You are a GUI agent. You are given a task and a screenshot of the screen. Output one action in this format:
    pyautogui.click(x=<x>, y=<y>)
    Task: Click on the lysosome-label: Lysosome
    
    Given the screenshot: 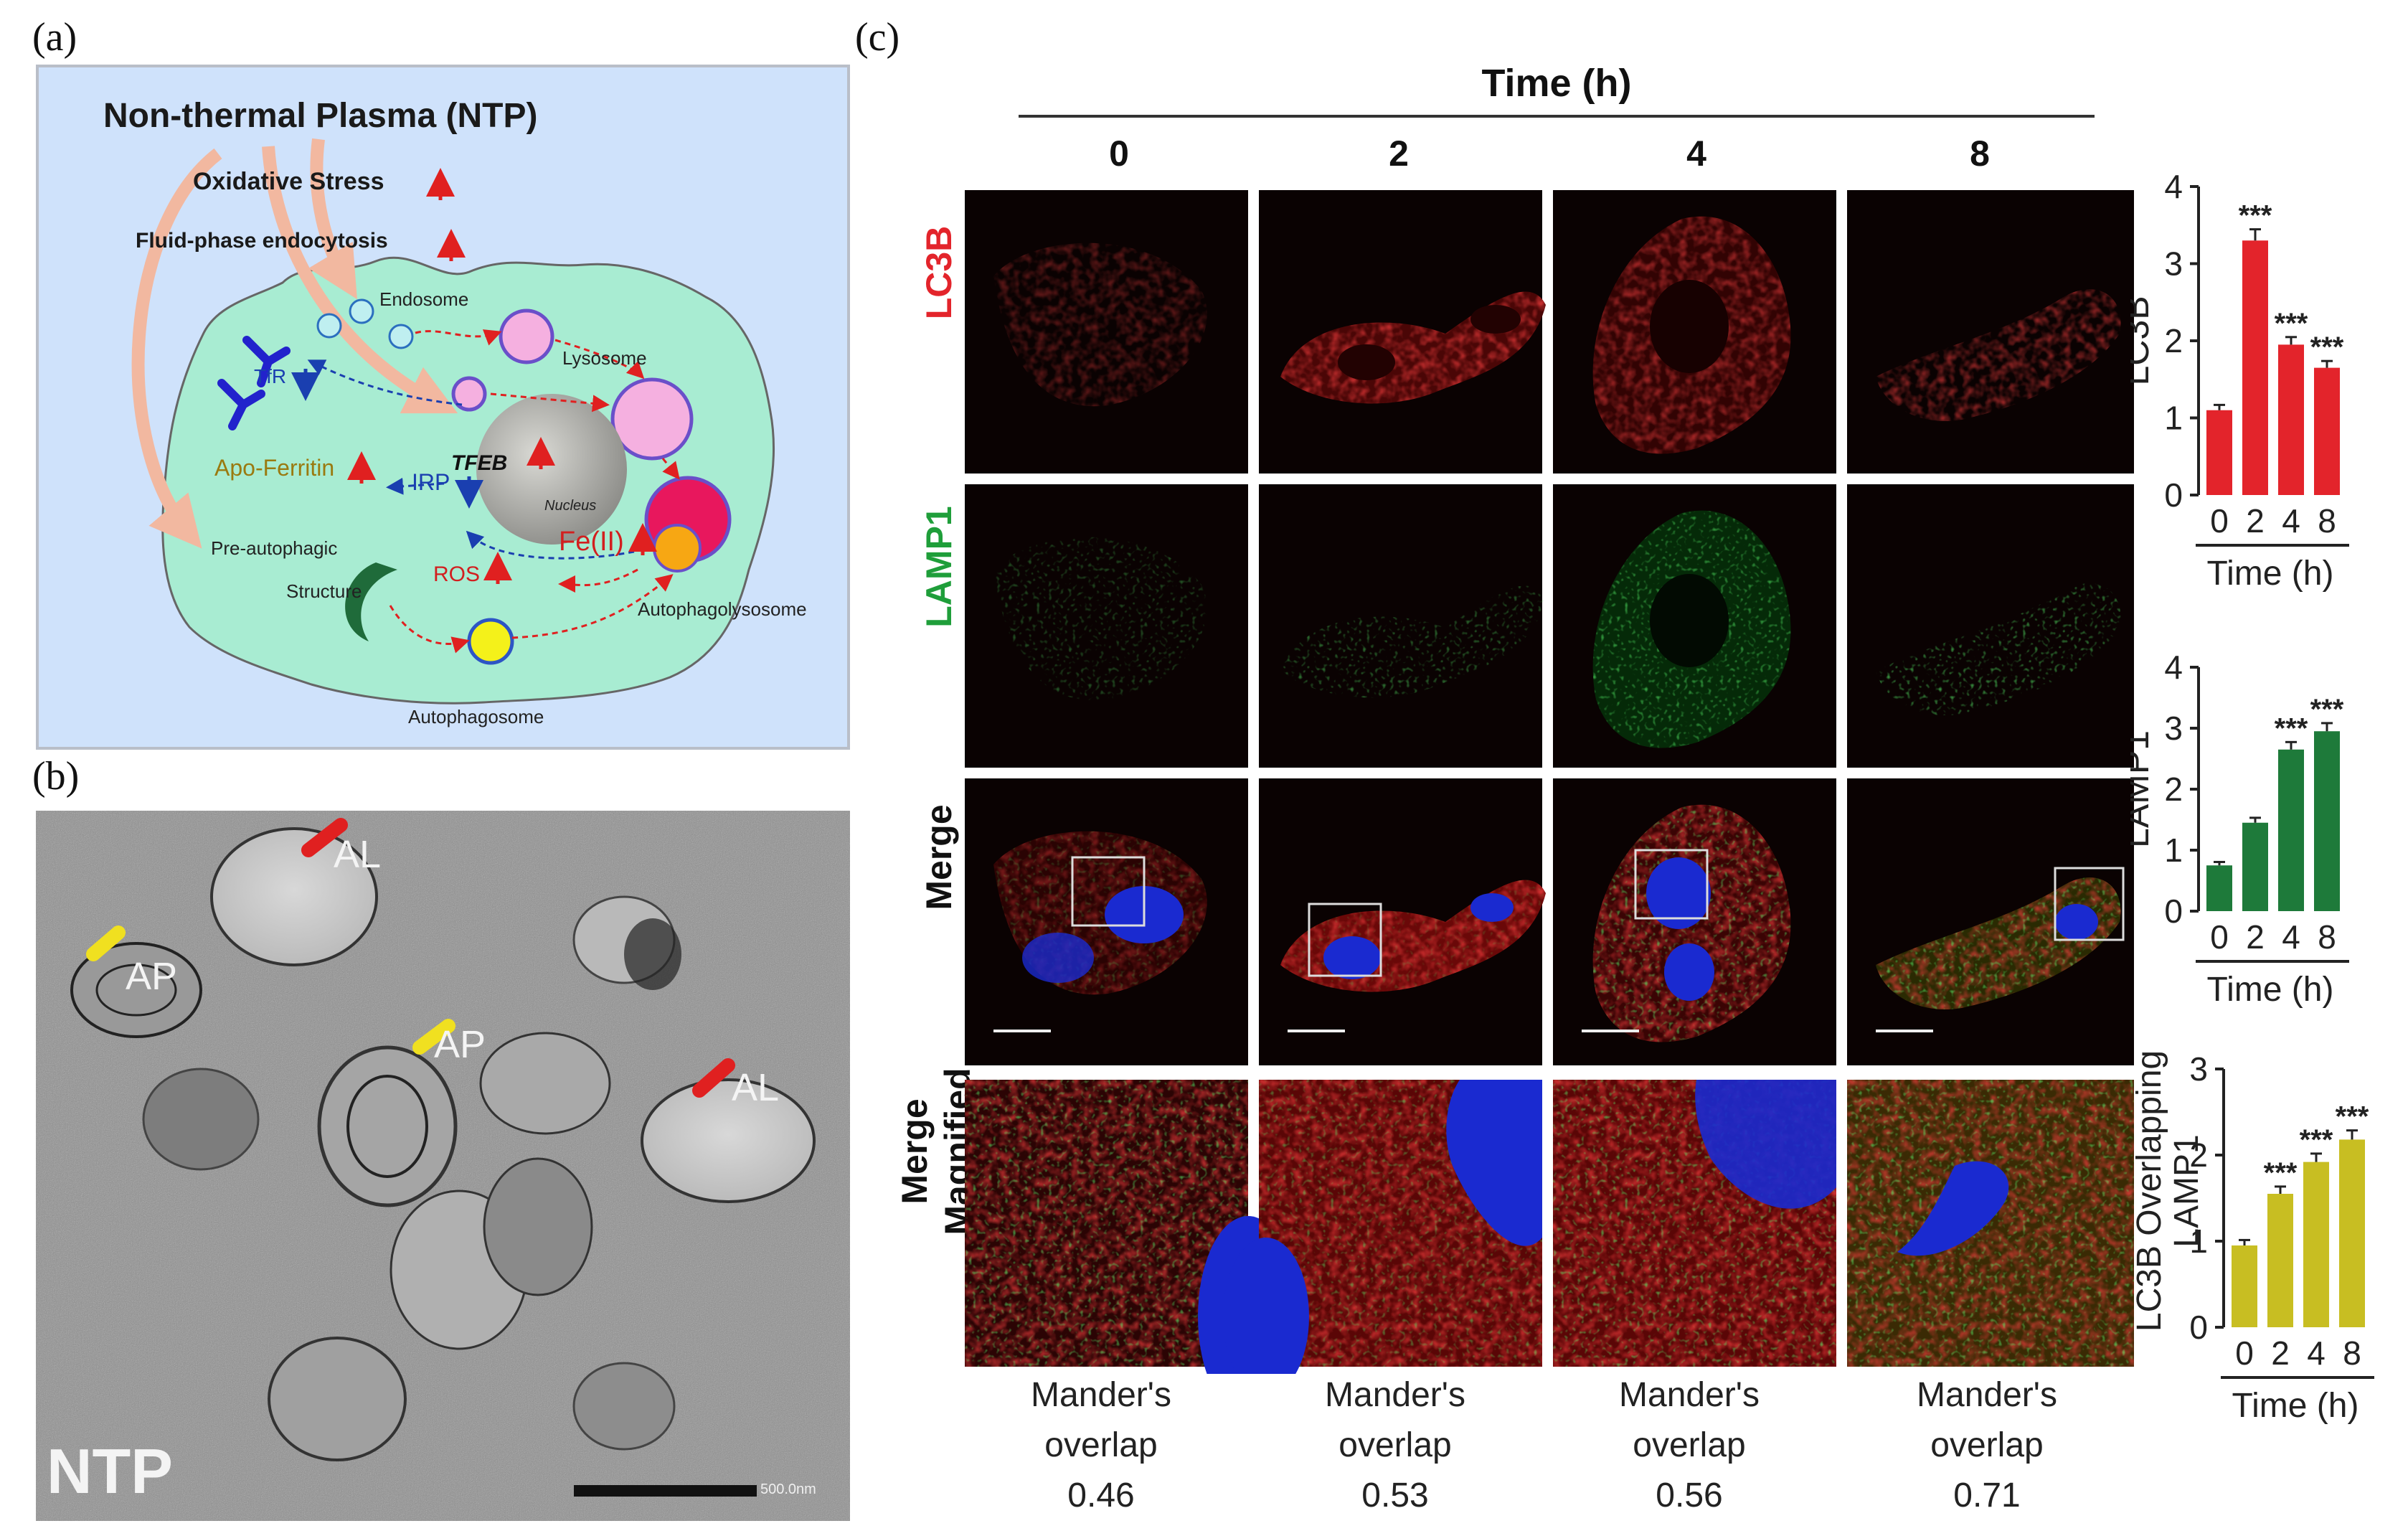 What is the action you would take?
    pyautogui.click(x=604, y=358)
    